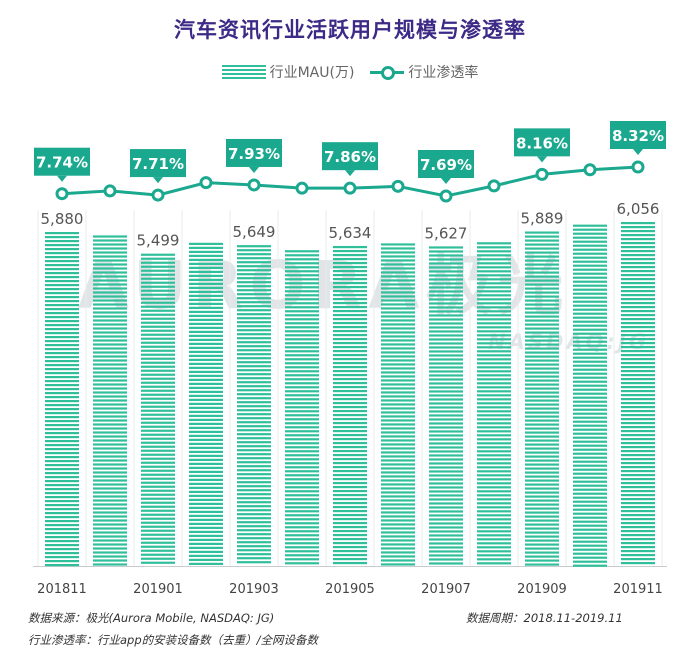  I want to click on svg-text: 7.69%, so click(446, 165).